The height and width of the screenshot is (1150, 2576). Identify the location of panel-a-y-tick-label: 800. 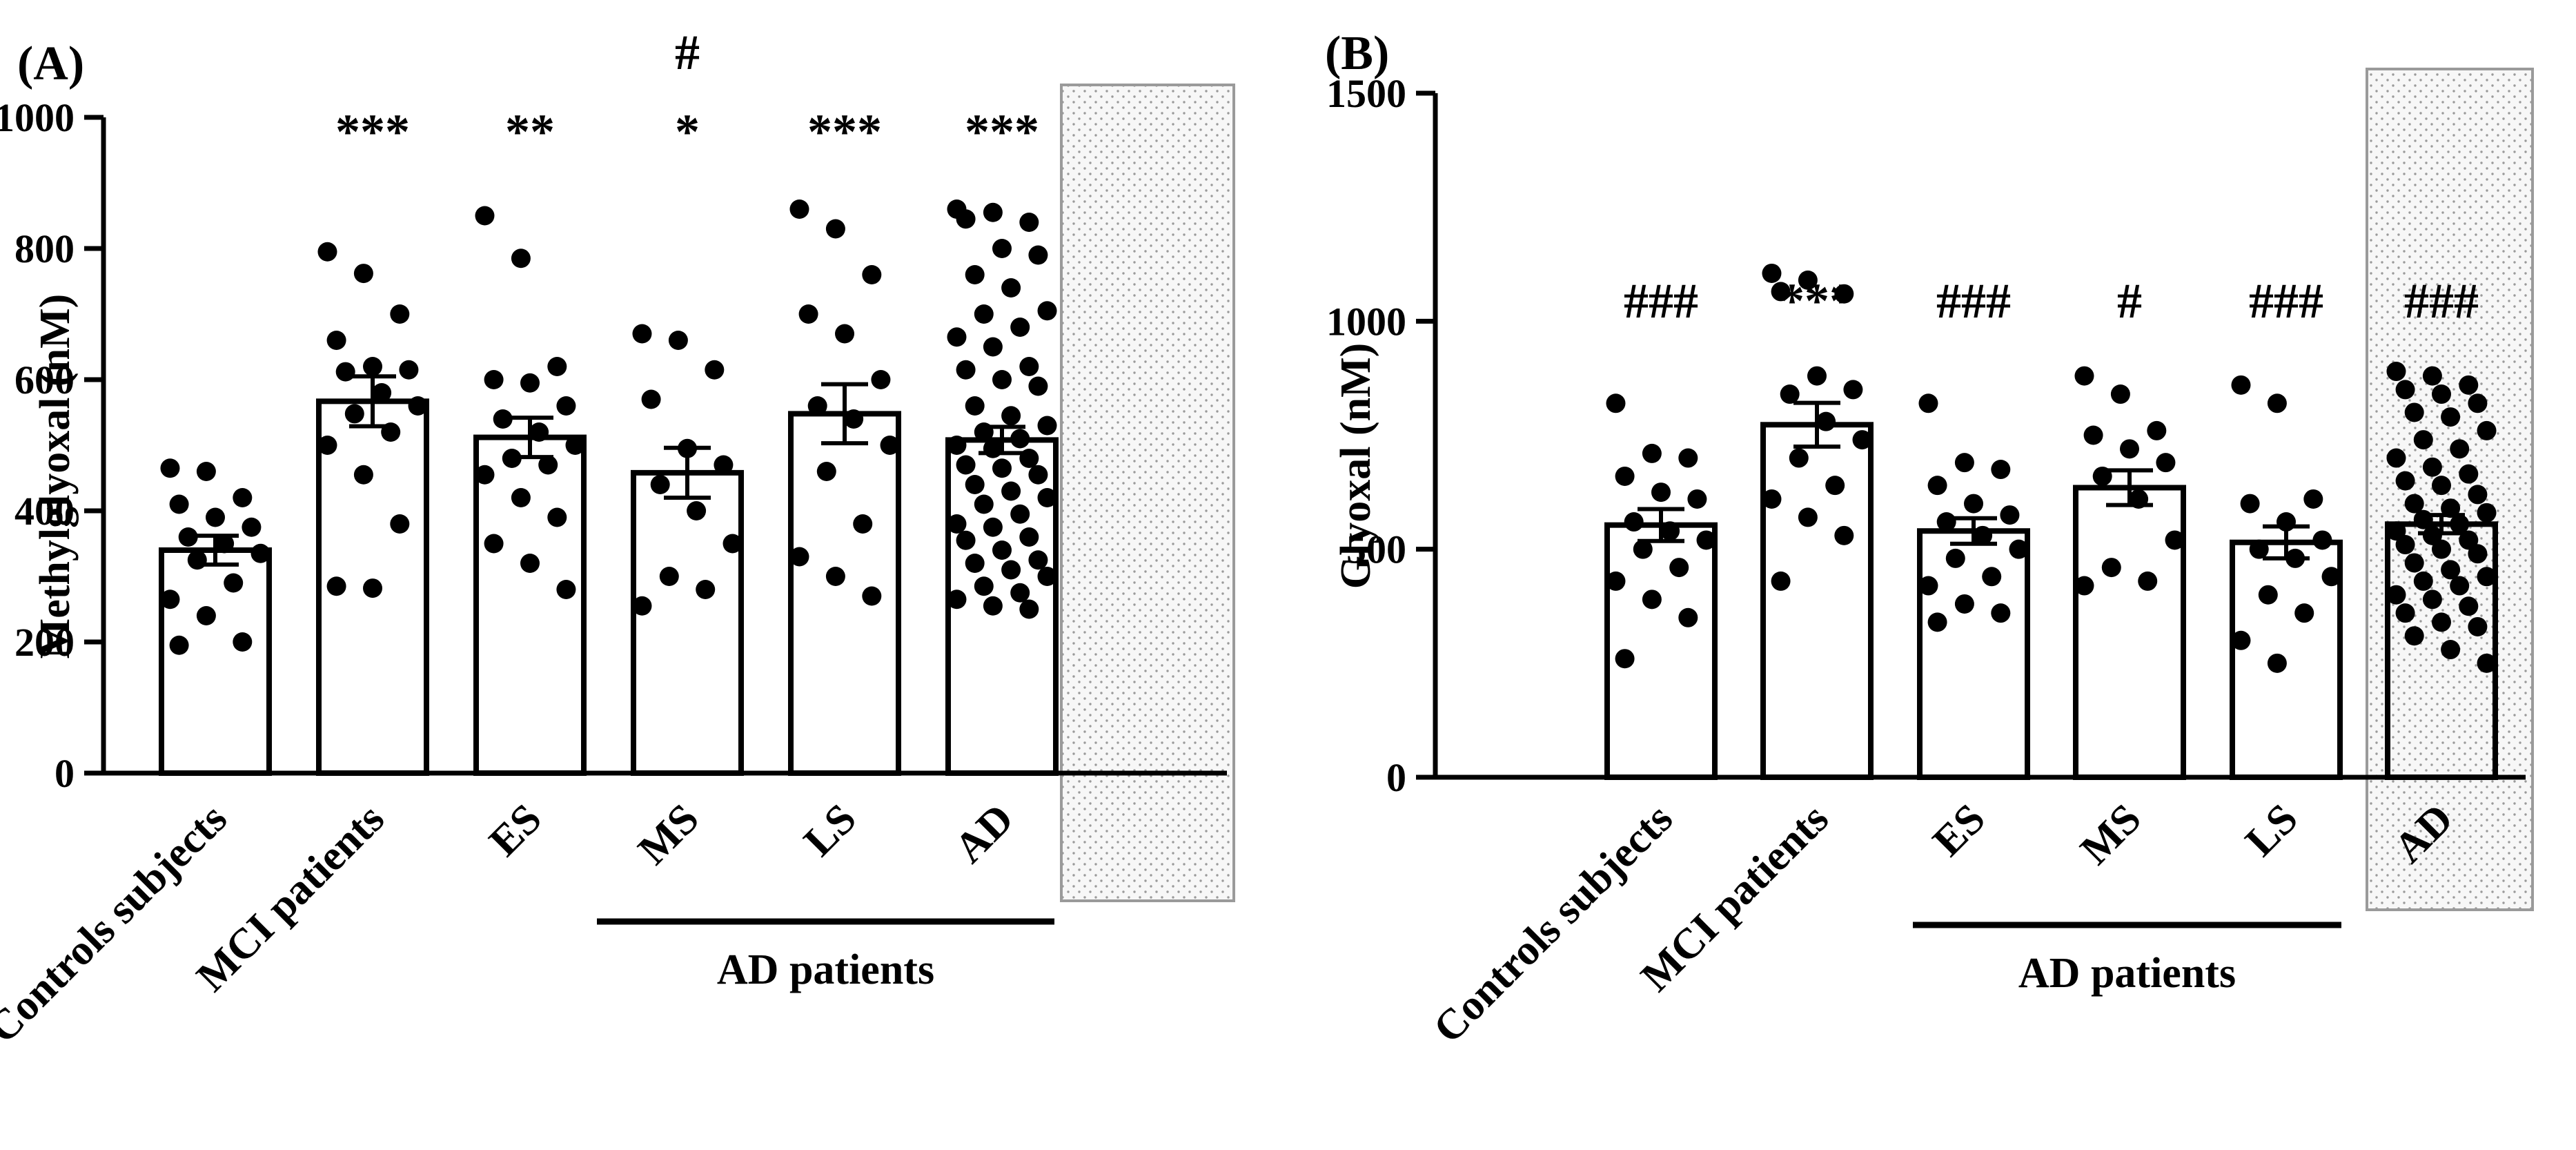
(44, 248).